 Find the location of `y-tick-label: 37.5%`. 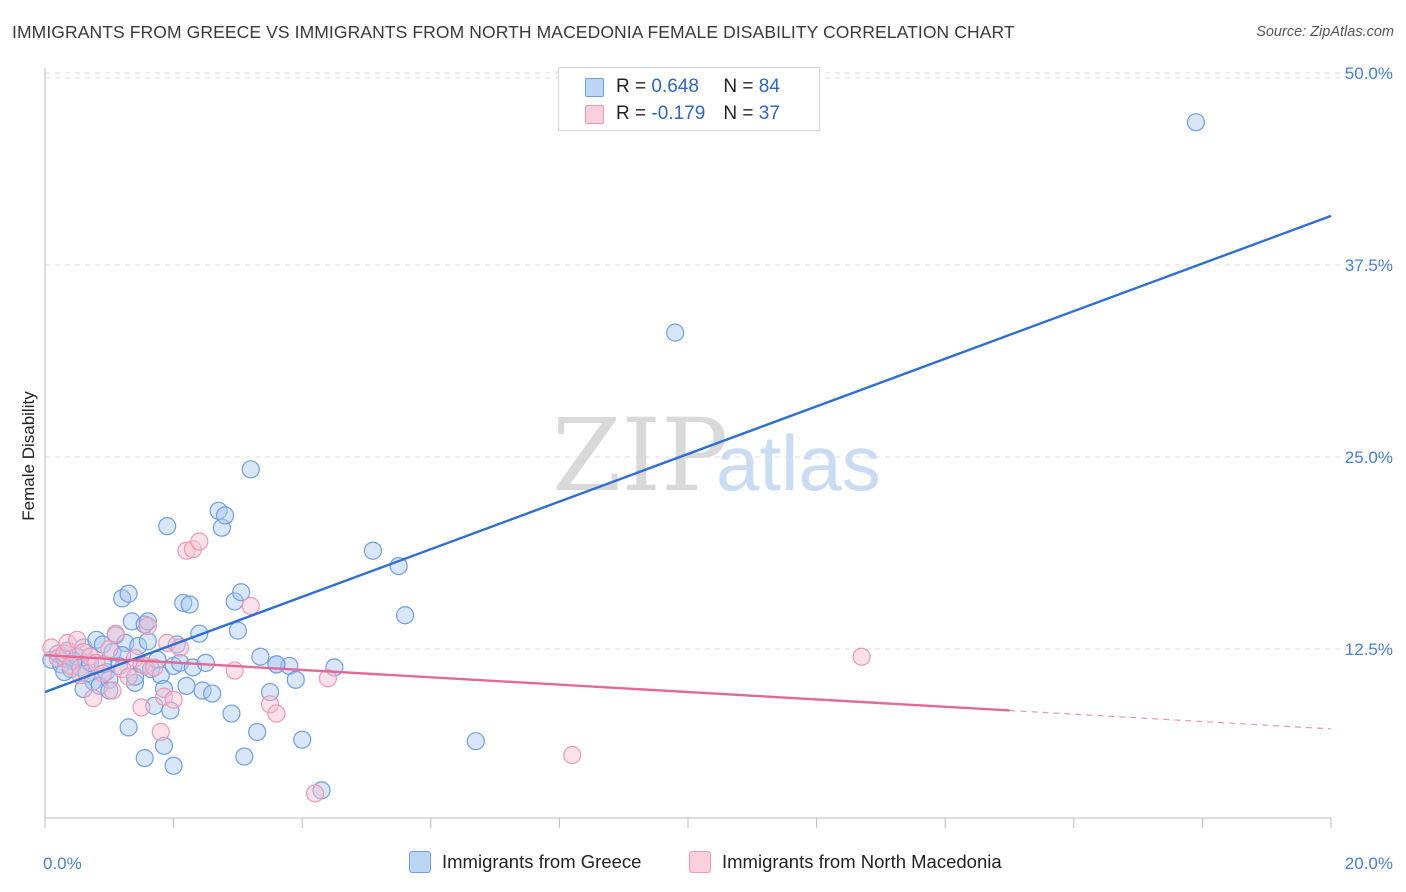

y-tick-label: 37.5% is located at coordinates (1369, 265).